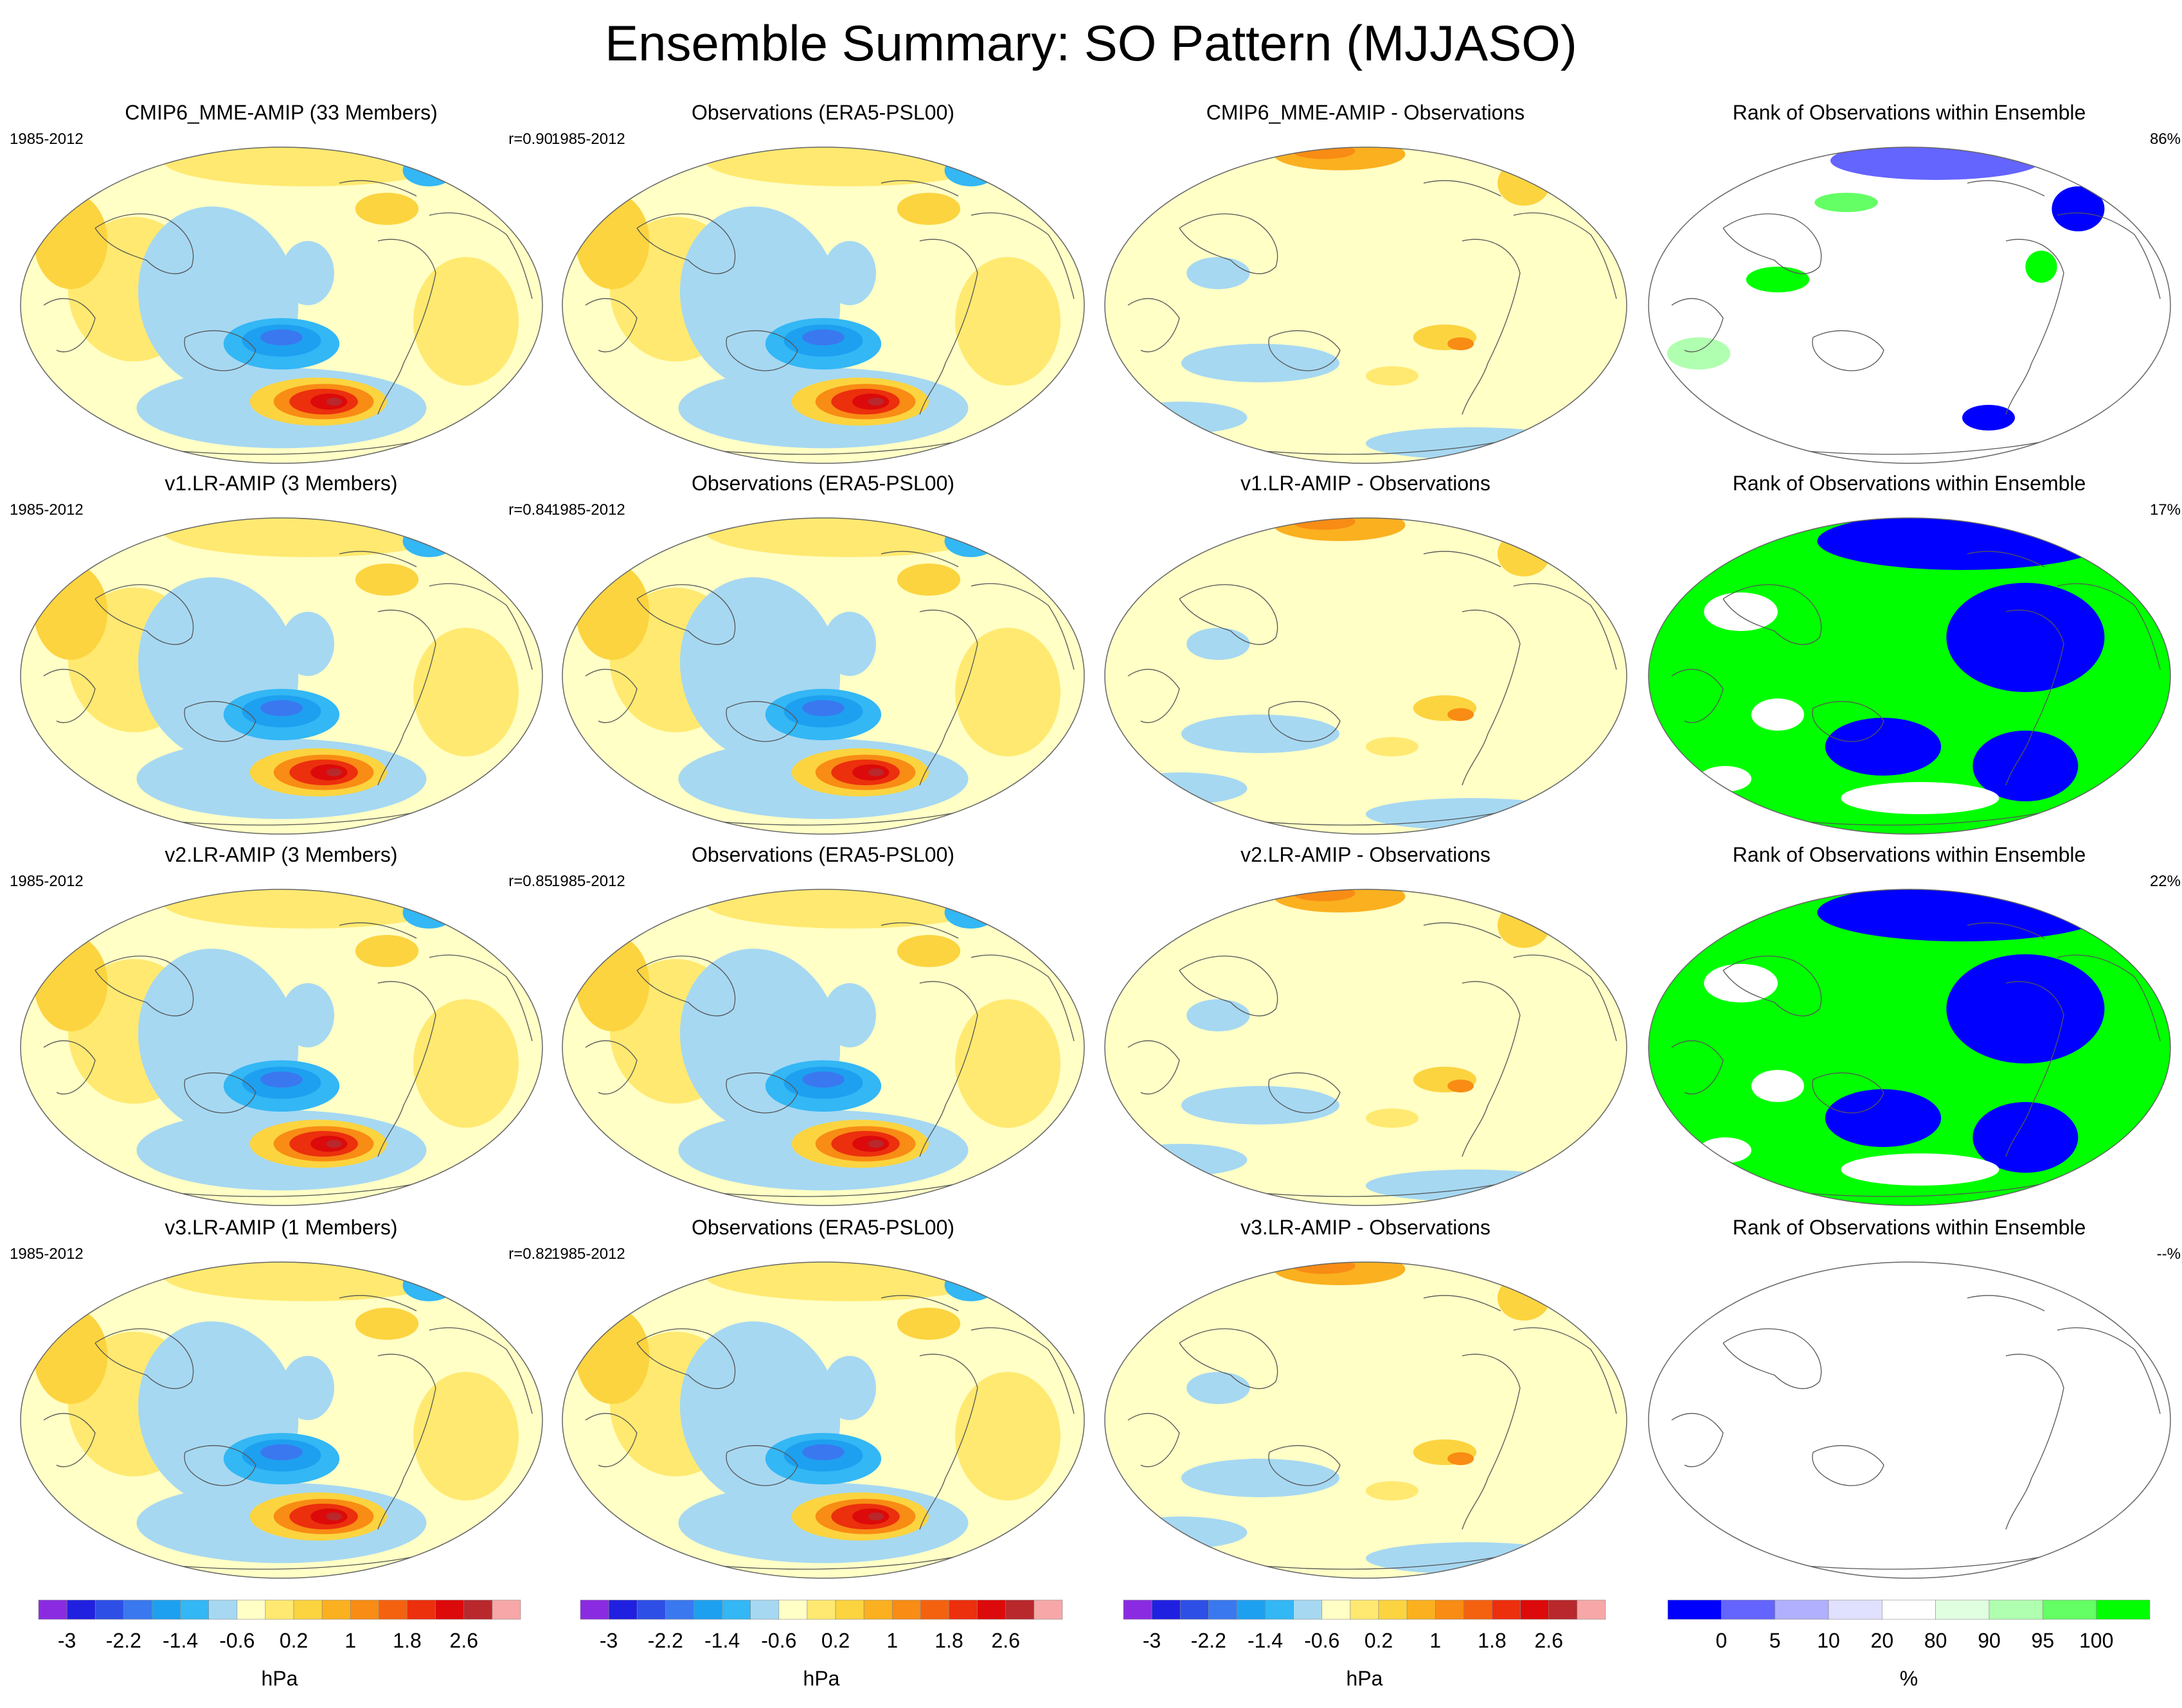 This screenshot has width=2182, height=1708. I want to click on panel-title: v2.LR-AMIP (3 Members), so click(281, 854).